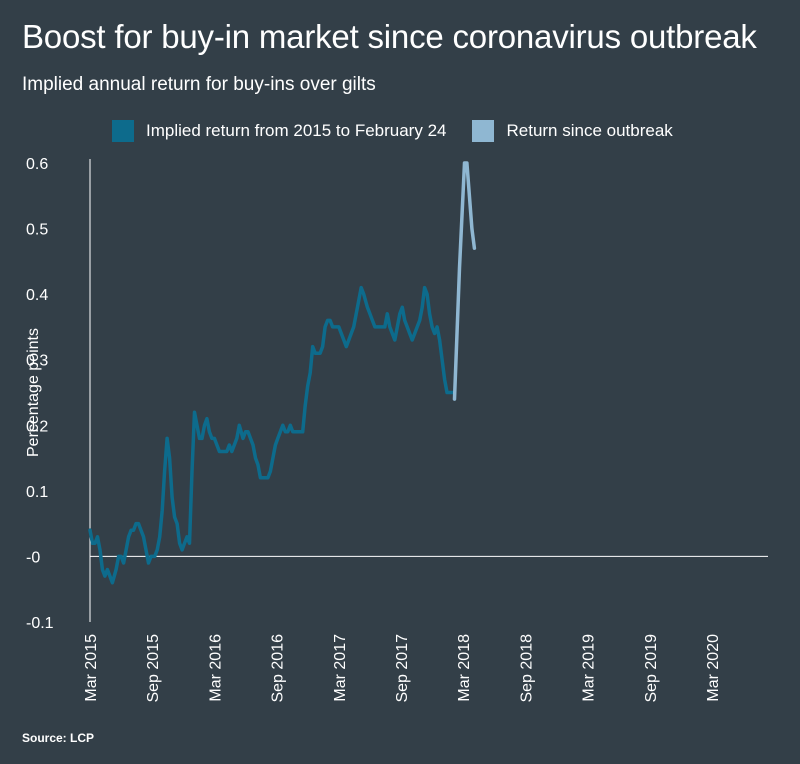 The height and width of the screenshot is (764, 800). I want to click on y-tick-label: 0.1, so click(37, 492).